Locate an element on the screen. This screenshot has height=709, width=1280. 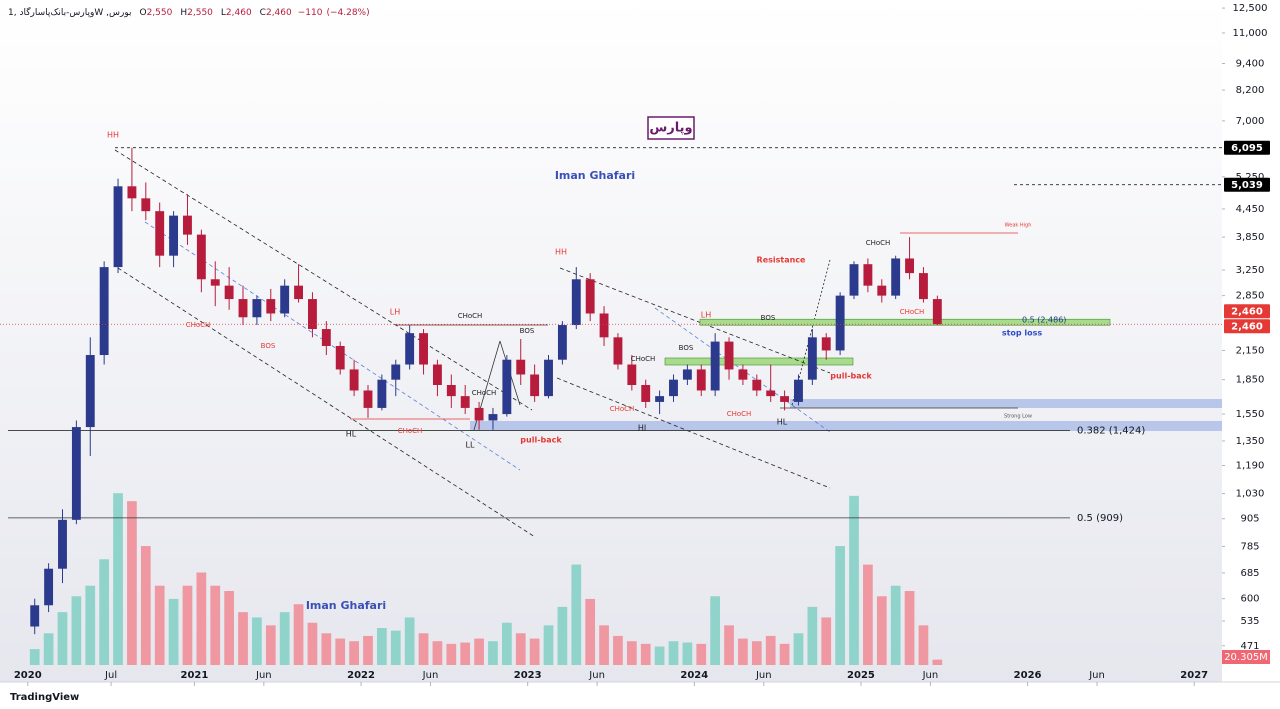
y-tick-label: 1,030 is located at coordinates (1250, 494).